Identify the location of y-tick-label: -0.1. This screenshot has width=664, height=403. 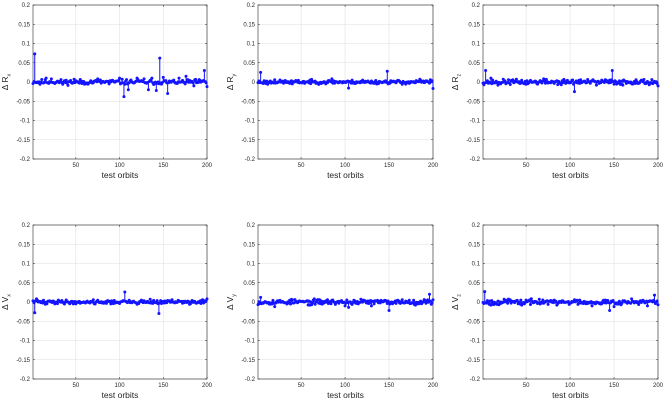
(250, 122).